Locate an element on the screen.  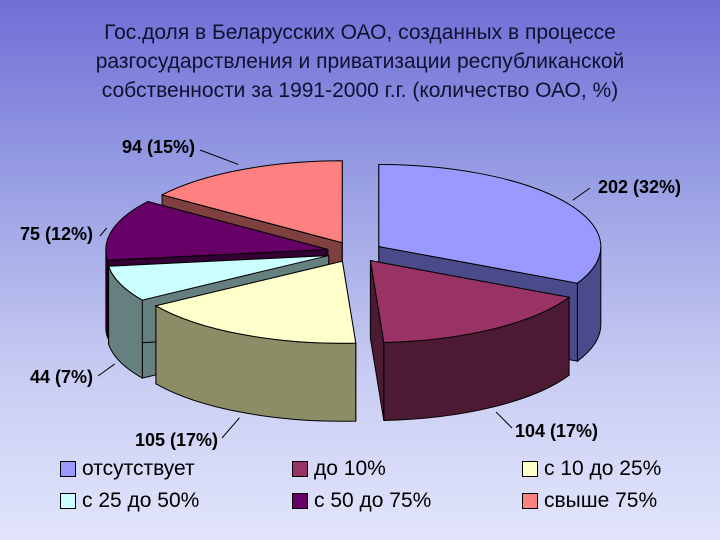
legend-item-0: отсутствует is located at coordinates (176, 469).